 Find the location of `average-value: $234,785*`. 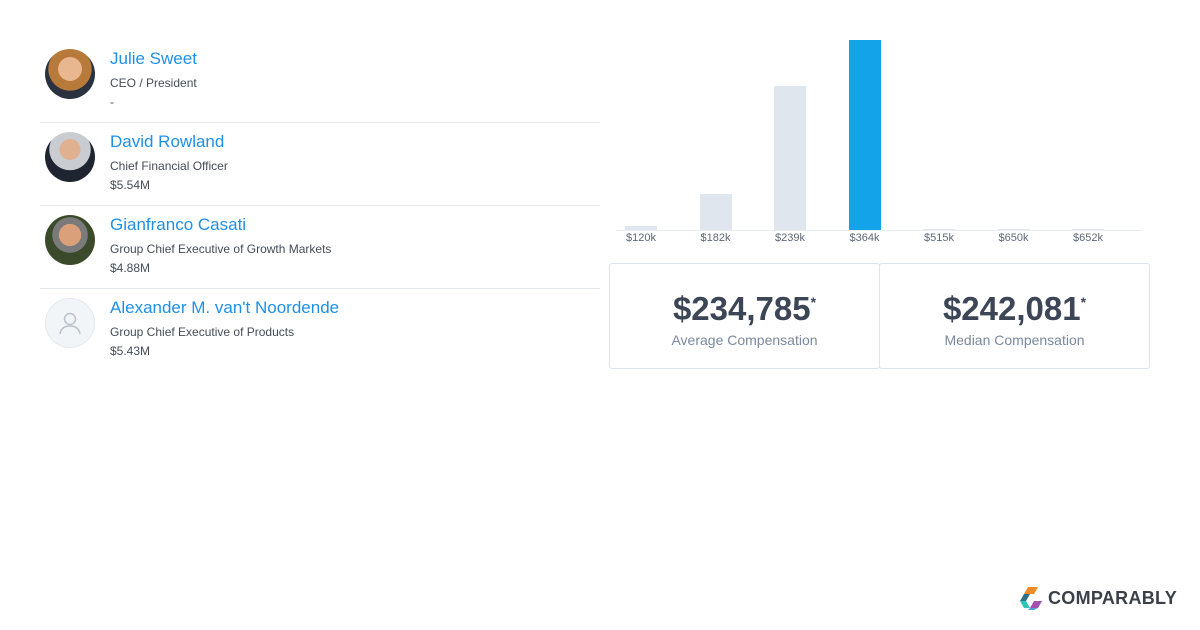

average-value: $234,785* is located at coordinates (744, 309).